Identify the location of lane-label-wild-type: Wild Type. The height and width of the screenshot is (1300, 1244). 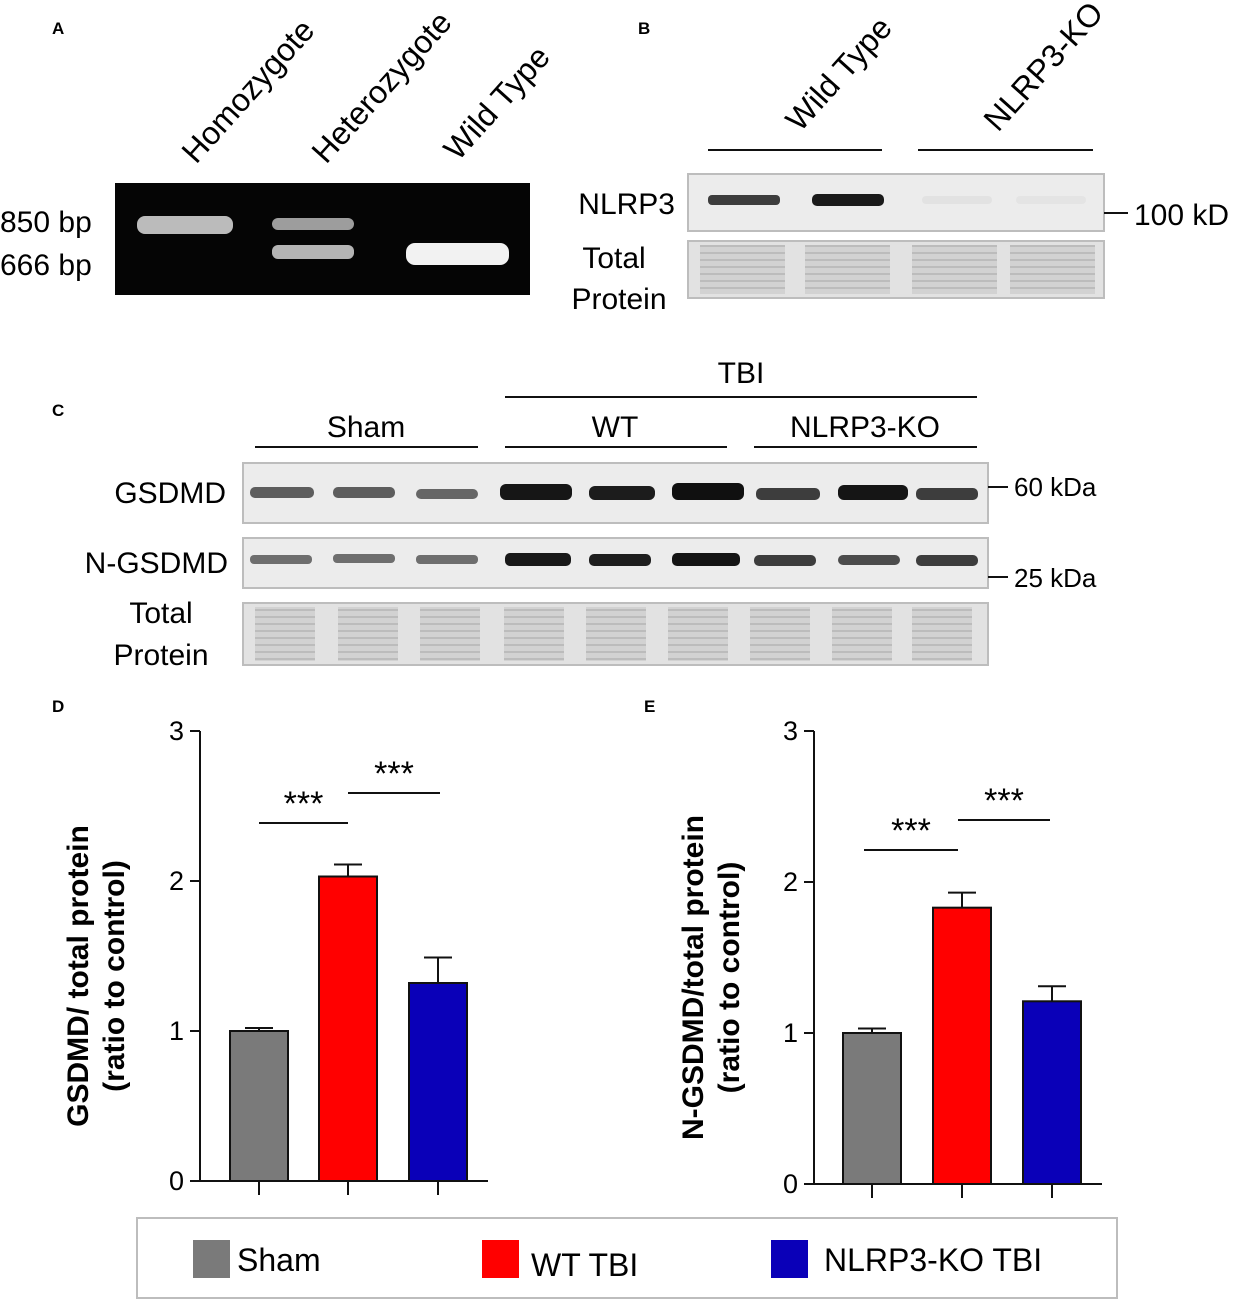
(496, 103).